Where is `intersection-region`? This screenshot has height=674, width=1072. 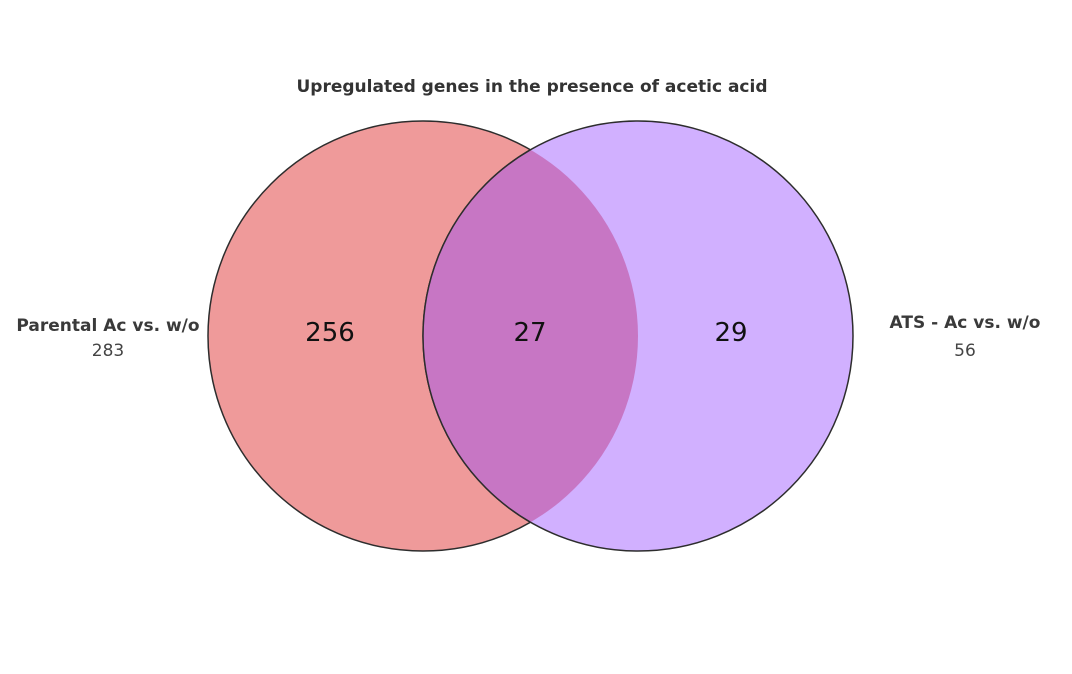 intersection-region is located at coordinates (530, 336).